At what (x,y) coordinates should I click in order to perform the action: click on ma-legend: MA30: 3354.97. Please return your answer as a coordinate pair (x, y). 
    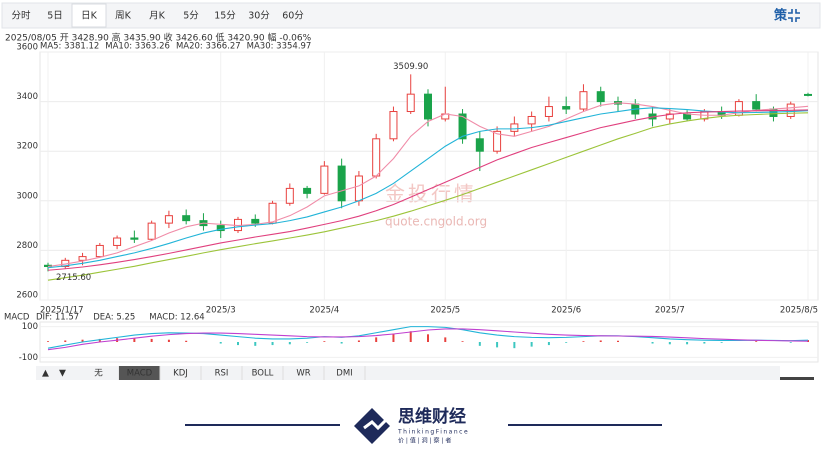
    Looking at the image, I should click on (279, 47).